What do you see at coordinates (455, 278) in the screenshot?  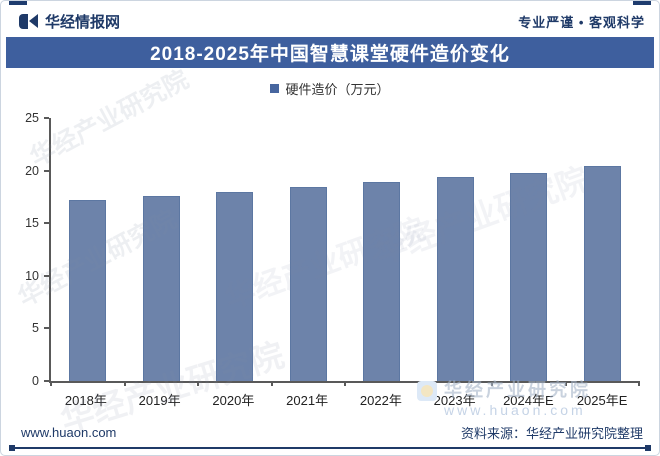 I see `bar-2023年` at bounding box center [455, 278].